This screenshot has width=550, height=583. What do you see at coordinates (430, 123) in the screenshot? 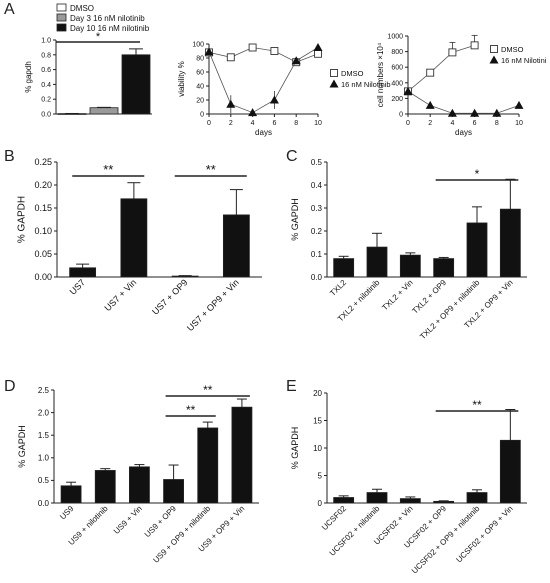
I see `chart-a3-x-tick-label: 2` at bounding box center [430, 123].